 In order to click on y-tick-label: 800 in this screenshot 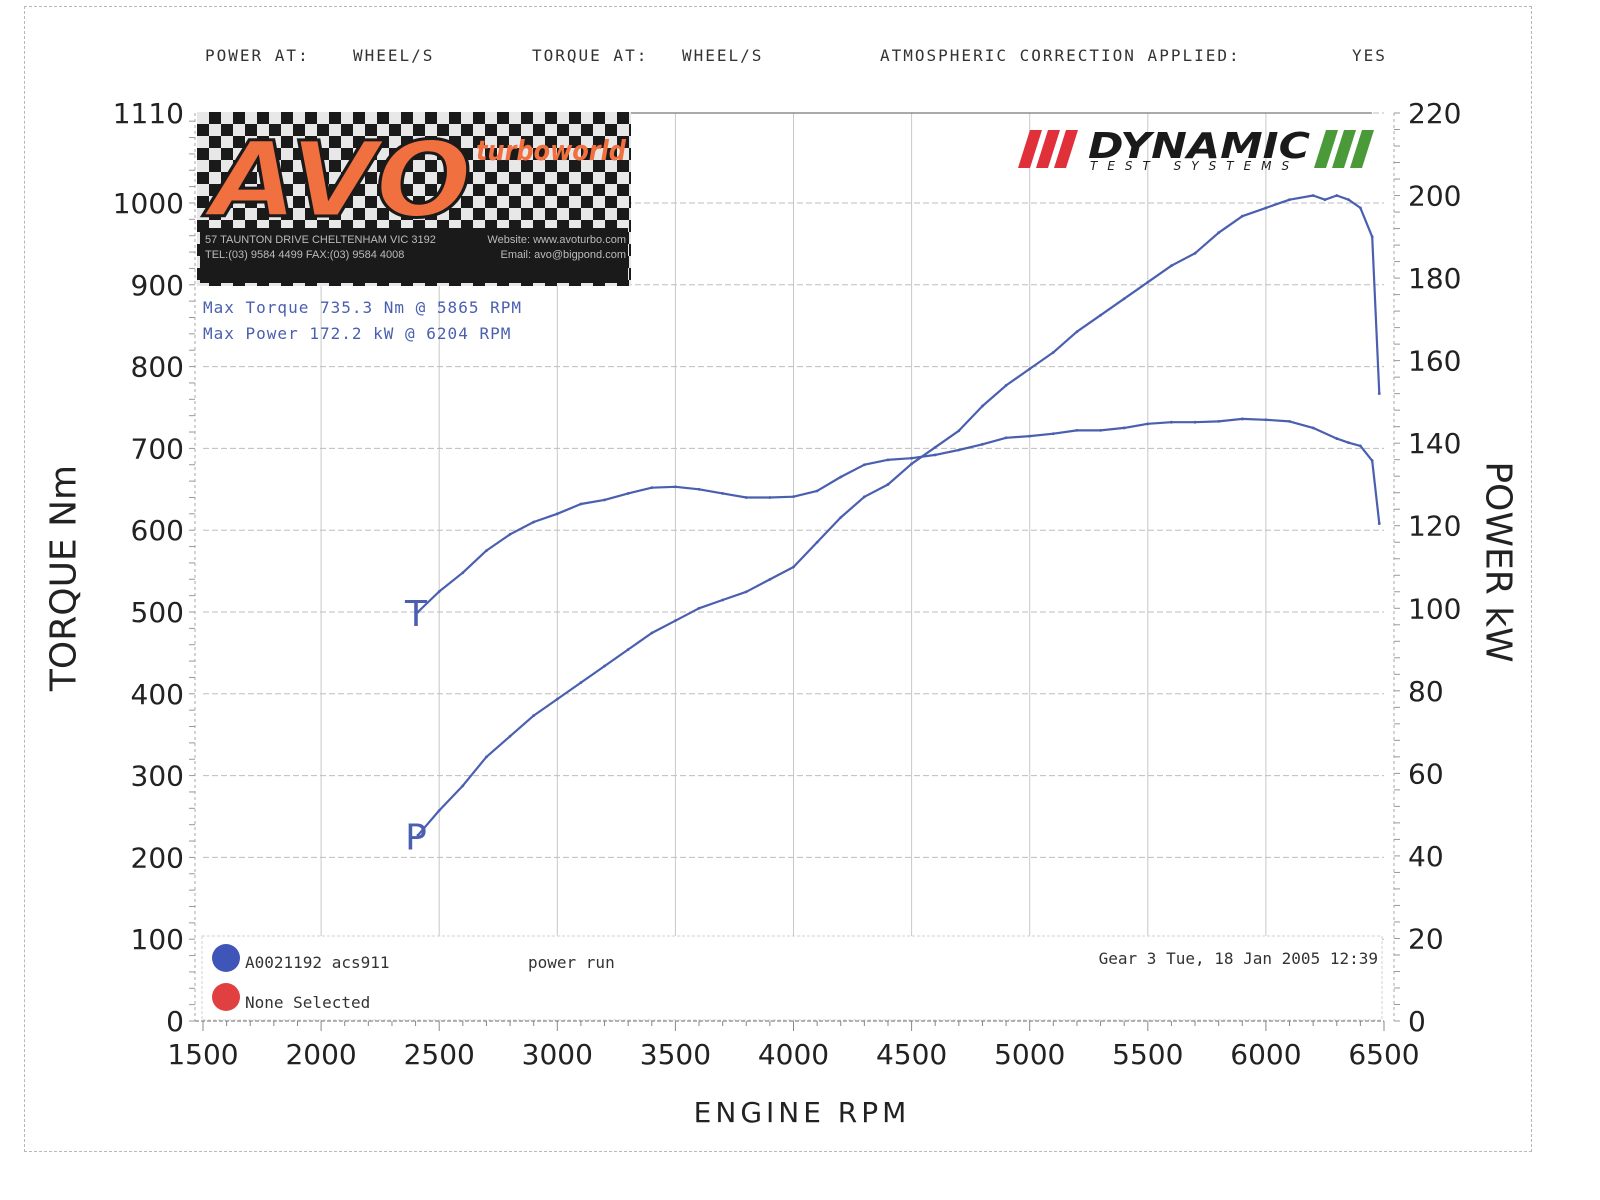, I will do `click(157, 367)`.